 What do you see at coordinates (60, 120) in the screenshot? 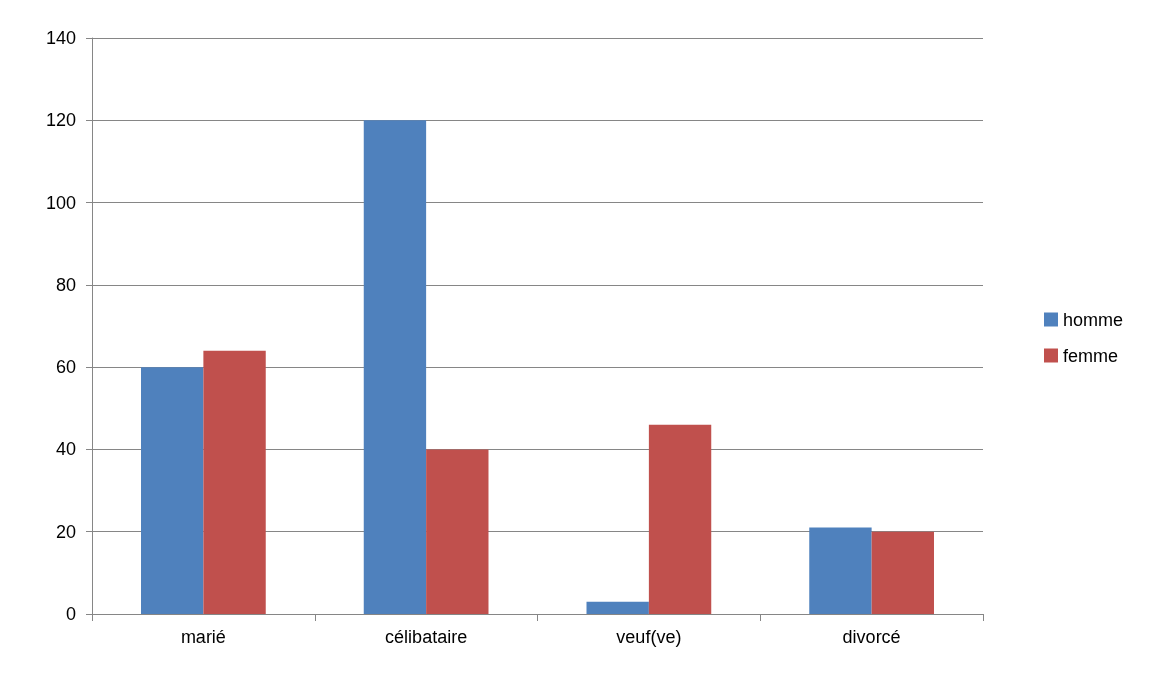
I see `y-tick-label: 120` at bounding box center [60, 120].